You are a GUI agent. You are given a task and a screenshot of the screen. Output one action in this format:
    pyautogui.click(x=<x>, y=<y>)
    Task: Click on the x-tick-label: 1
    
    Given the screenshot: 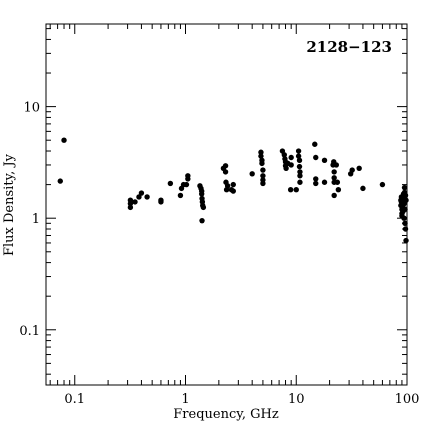 What is the action you would take?
    pyautogui.click(x=185, y=399)
    